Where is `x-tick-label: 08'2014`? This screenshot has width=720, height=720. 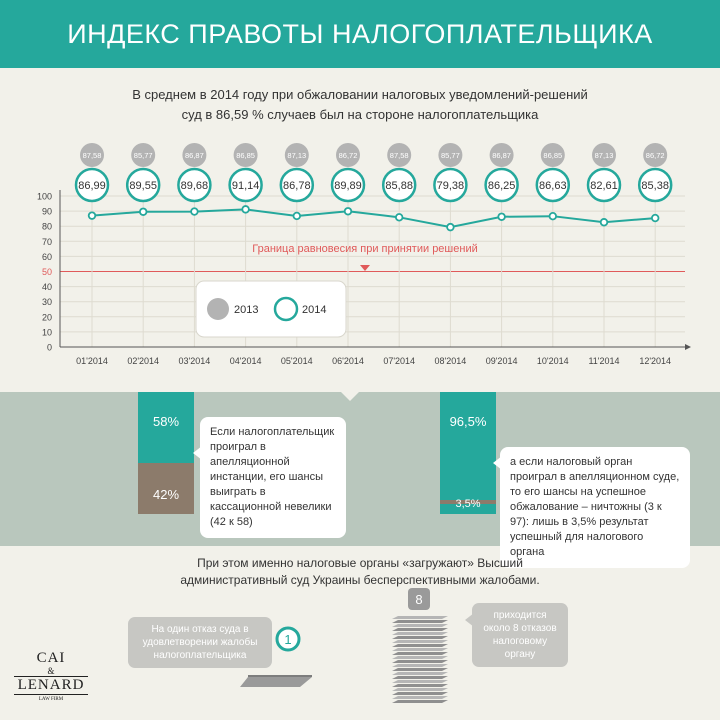 x-tick-label: 08'2014 is located at coordinates (451, 361).